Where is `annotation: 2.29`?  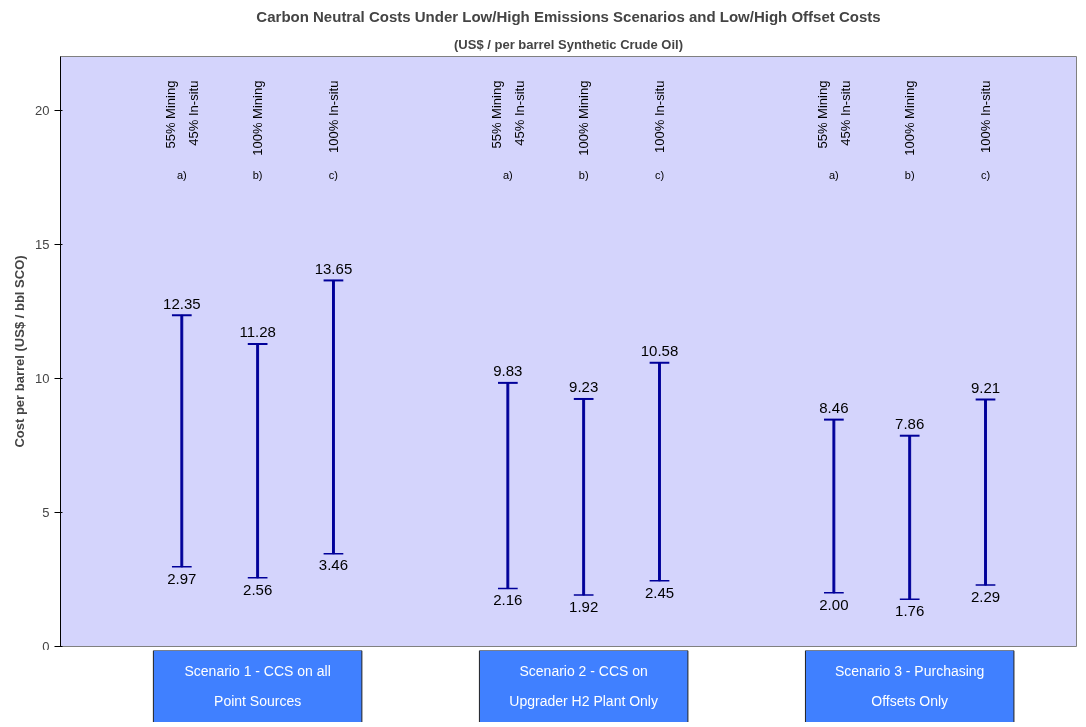
annotation: 2.29 is located at coordinates (985, 596).